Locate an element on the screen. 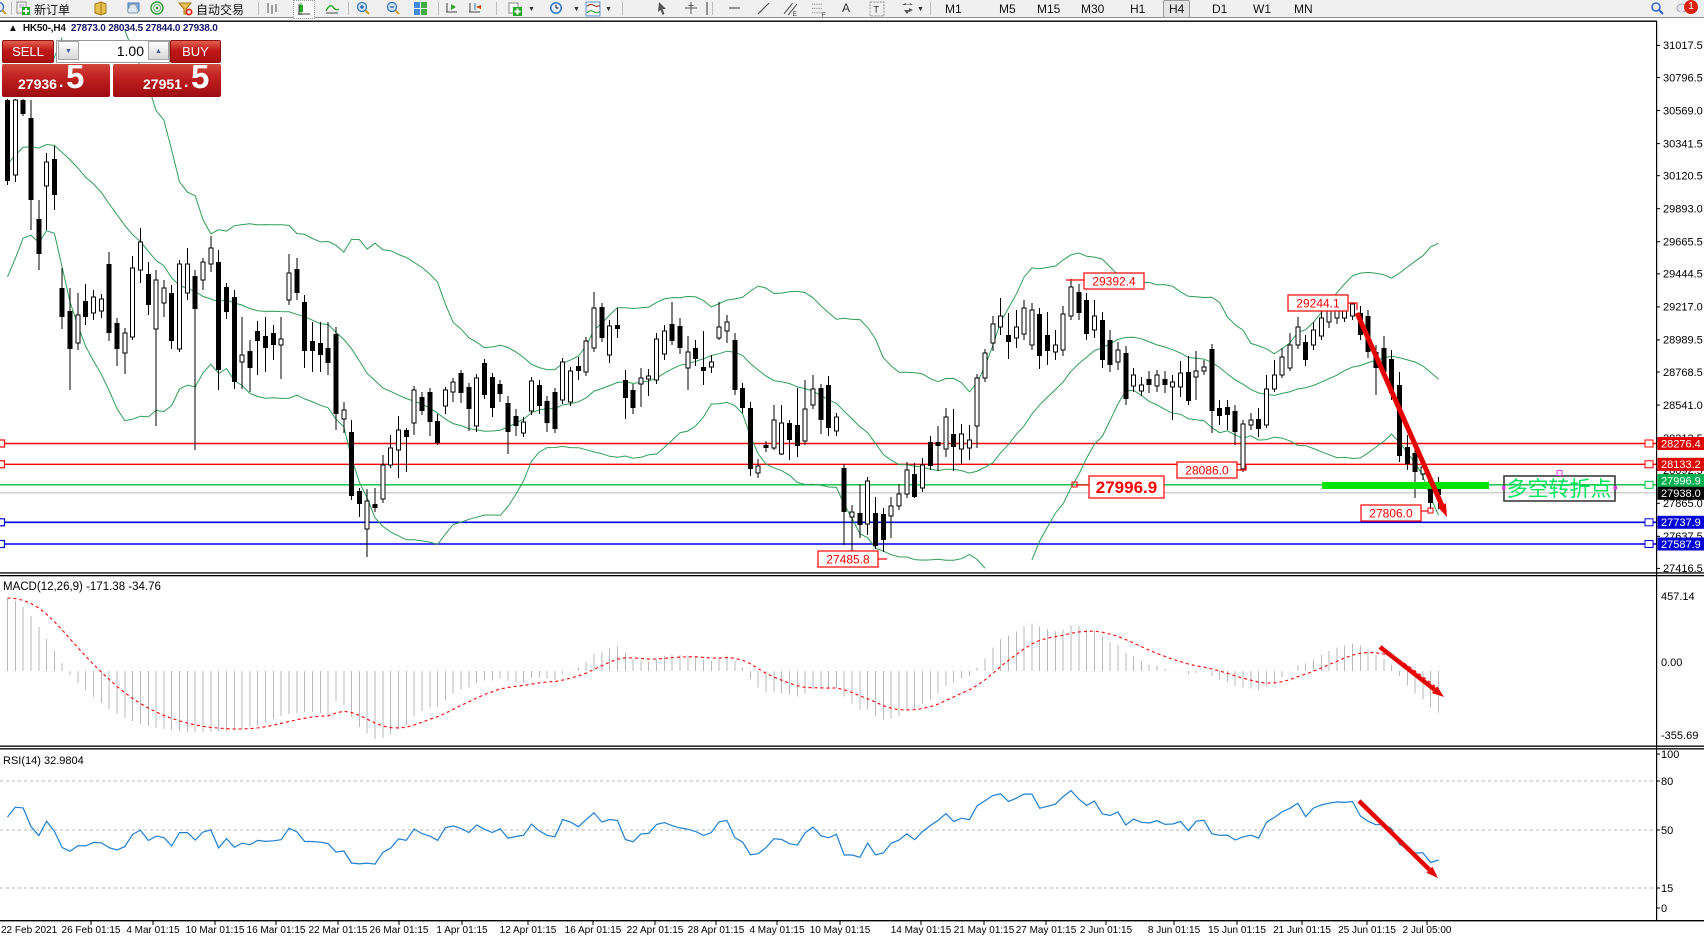 This screenshot has width=1704, height=938. svg-text: 4 Mar 01:15 is located at coordinates (153, 930).